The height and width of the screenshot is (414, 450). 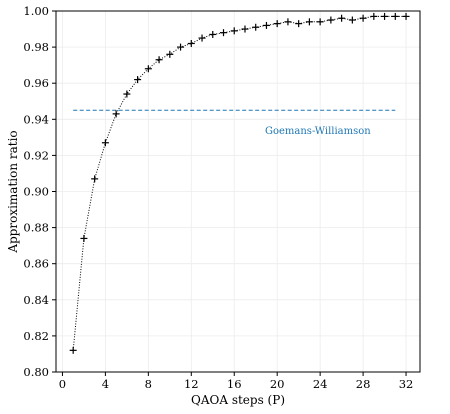 I want to click on x-tick-label: 28, so click(x=363, y=384).